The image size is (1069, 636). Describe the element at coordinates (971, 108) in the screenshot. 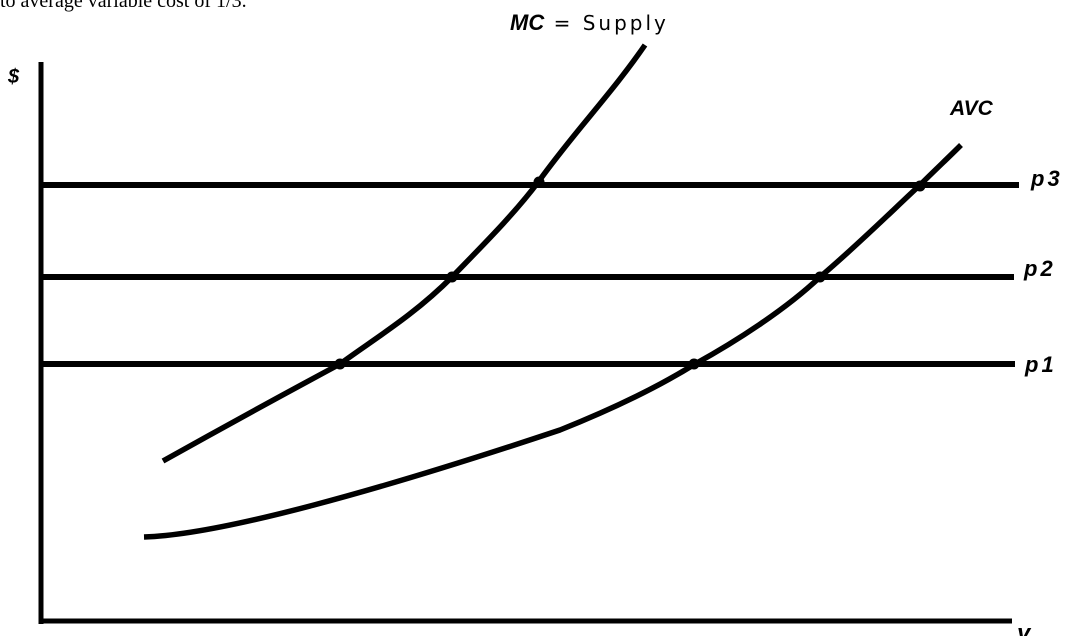

I see `avc-label: AVC` at that location.